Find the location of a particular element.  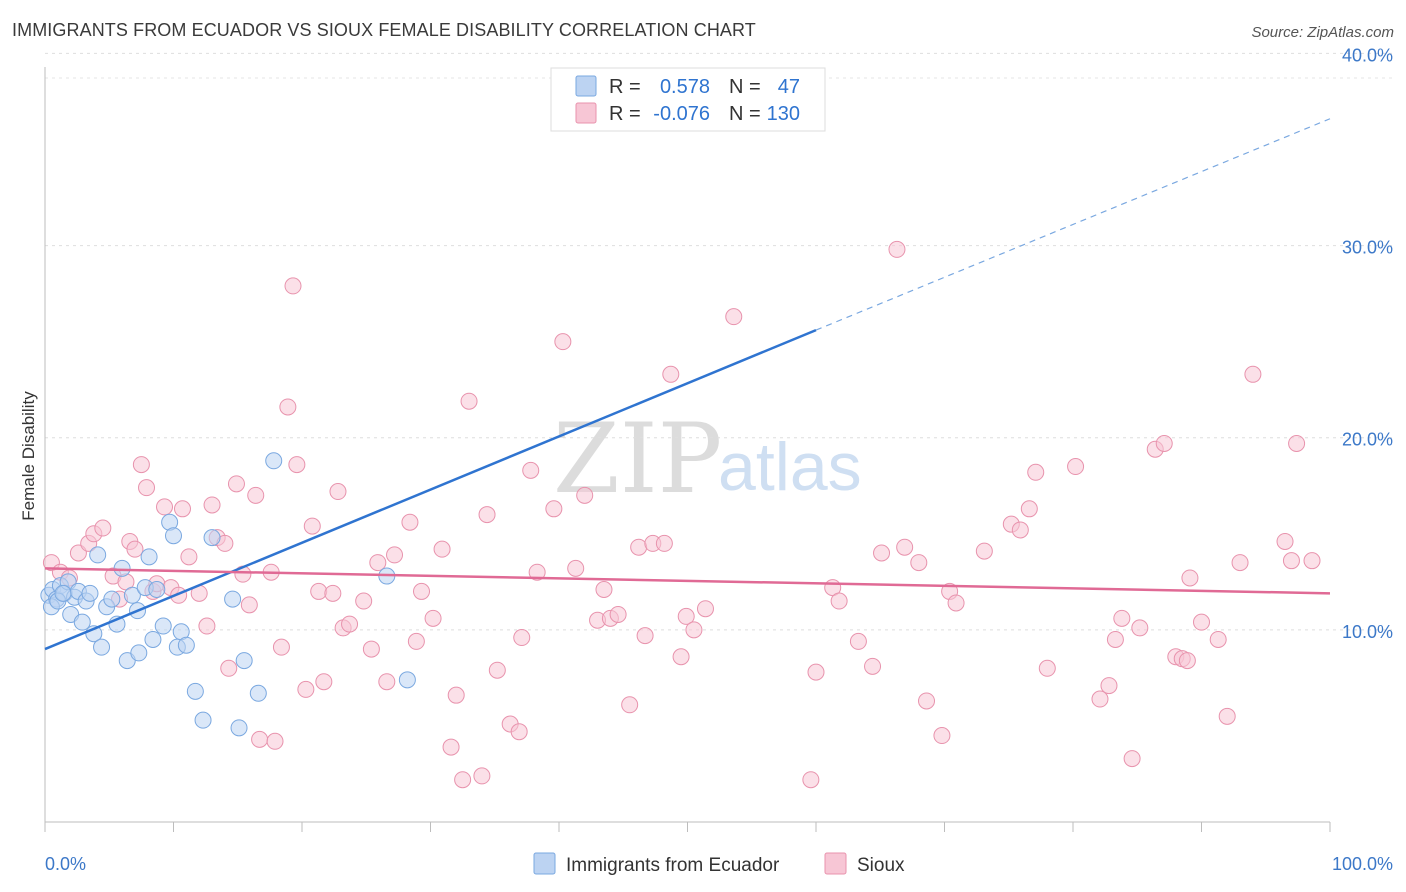

legend-n-value-sioux: 130 is located at coordinates (783, 114).